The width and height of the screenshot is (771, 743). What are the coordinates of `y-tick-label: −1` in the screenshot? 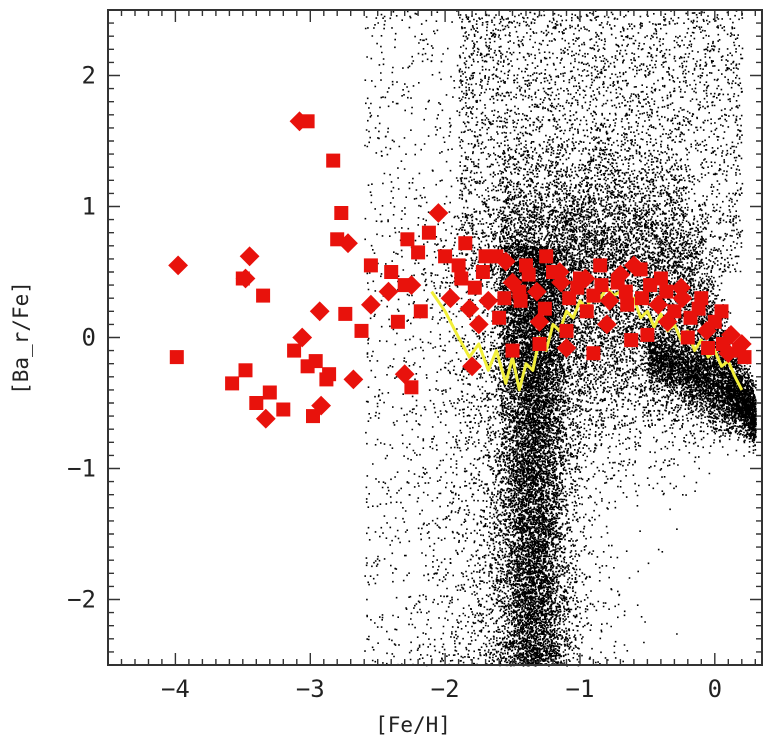 It's located at (81, 469).